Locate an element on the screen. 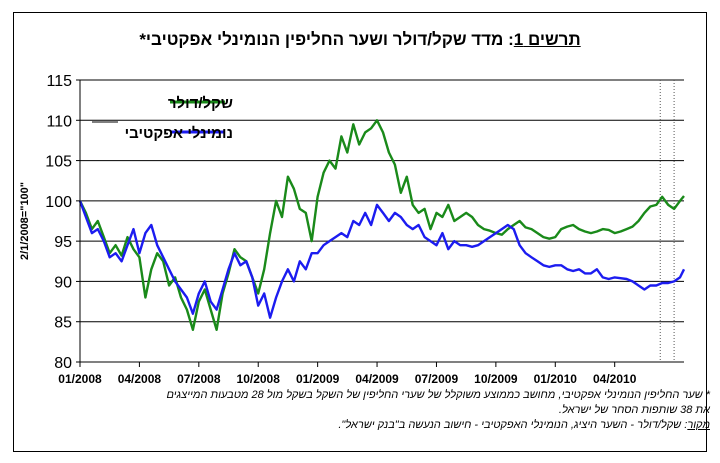 The height and width of the screenshot is (463, 720). xtick-label: 04/2010 is located at coordinates (615, 379).